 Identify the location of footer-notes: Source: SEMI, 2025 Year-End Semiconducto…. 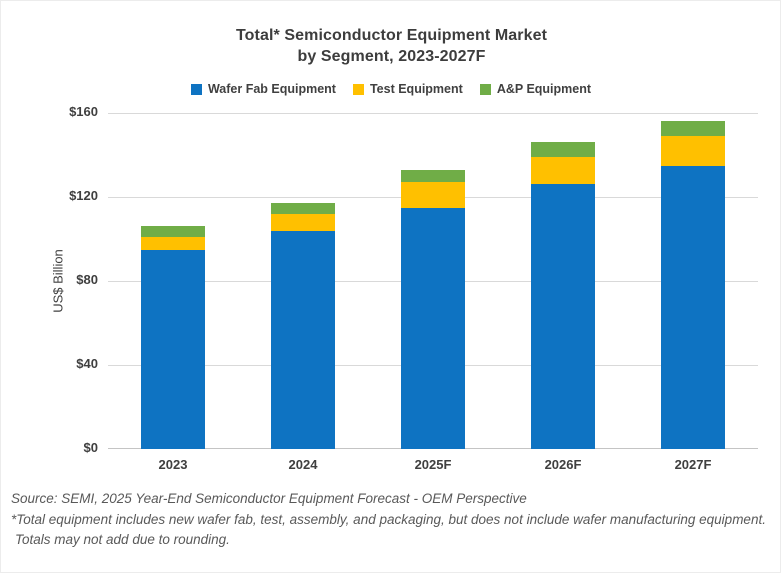
(393, 520).